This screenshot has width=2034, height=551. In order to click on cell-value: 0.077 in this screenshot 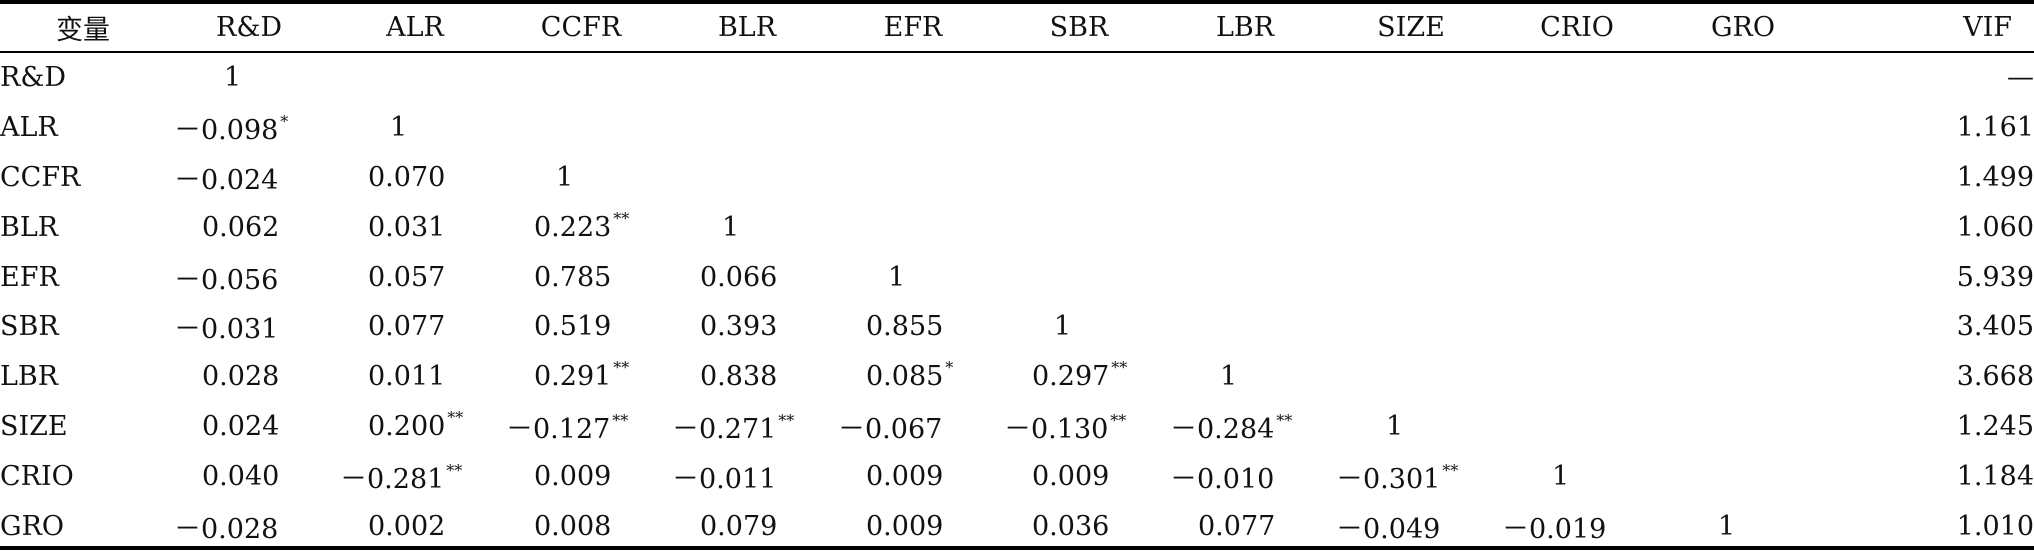, I will do `click(407, 327)`.